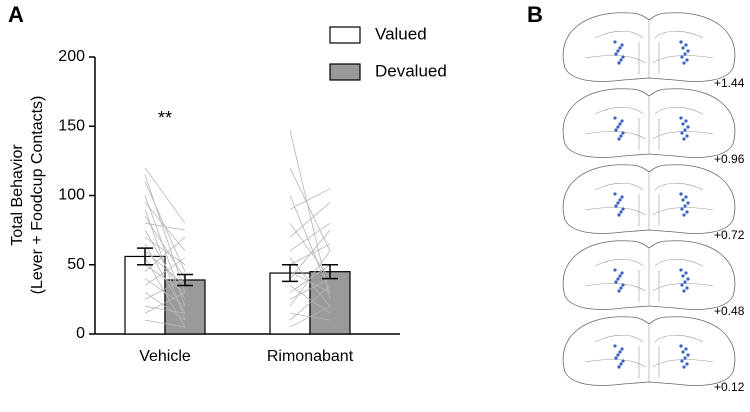 The height and width of the screenshot is (412, 750). Describe the element at coordinates (729, 387) in the screenshot. I see `section-level: +0.12` at that location.